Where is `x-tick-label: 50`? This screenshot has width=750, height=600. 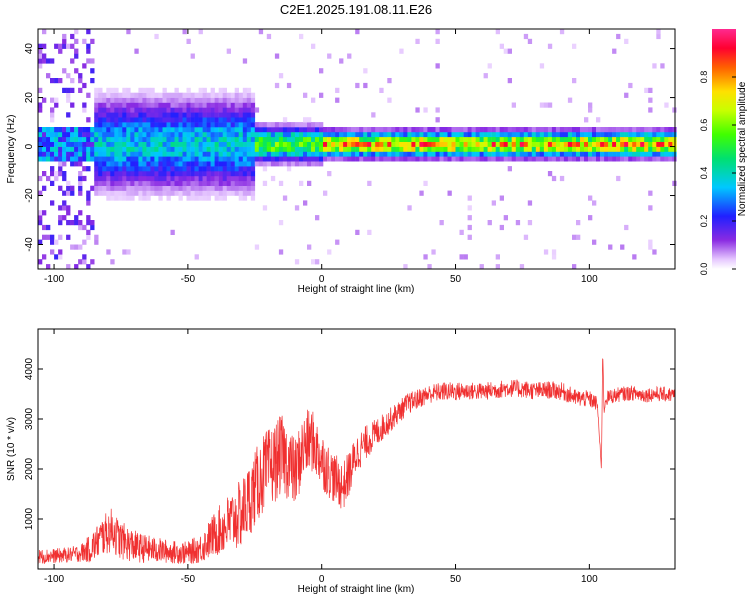 x-tick-label: 50 is located at coordinates (456, 579).